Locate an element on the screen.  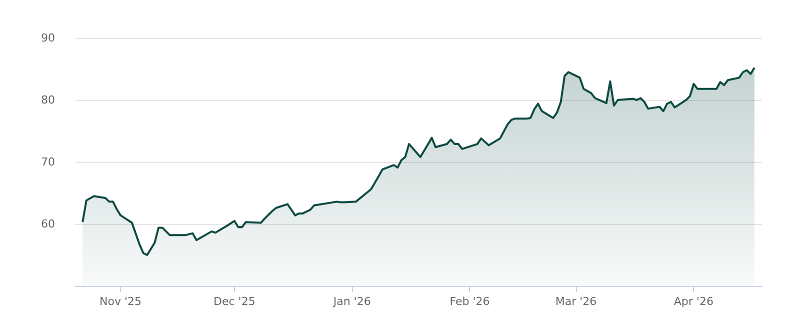
x-tick-label: Feb '26 is located at coordinates (470, 301).